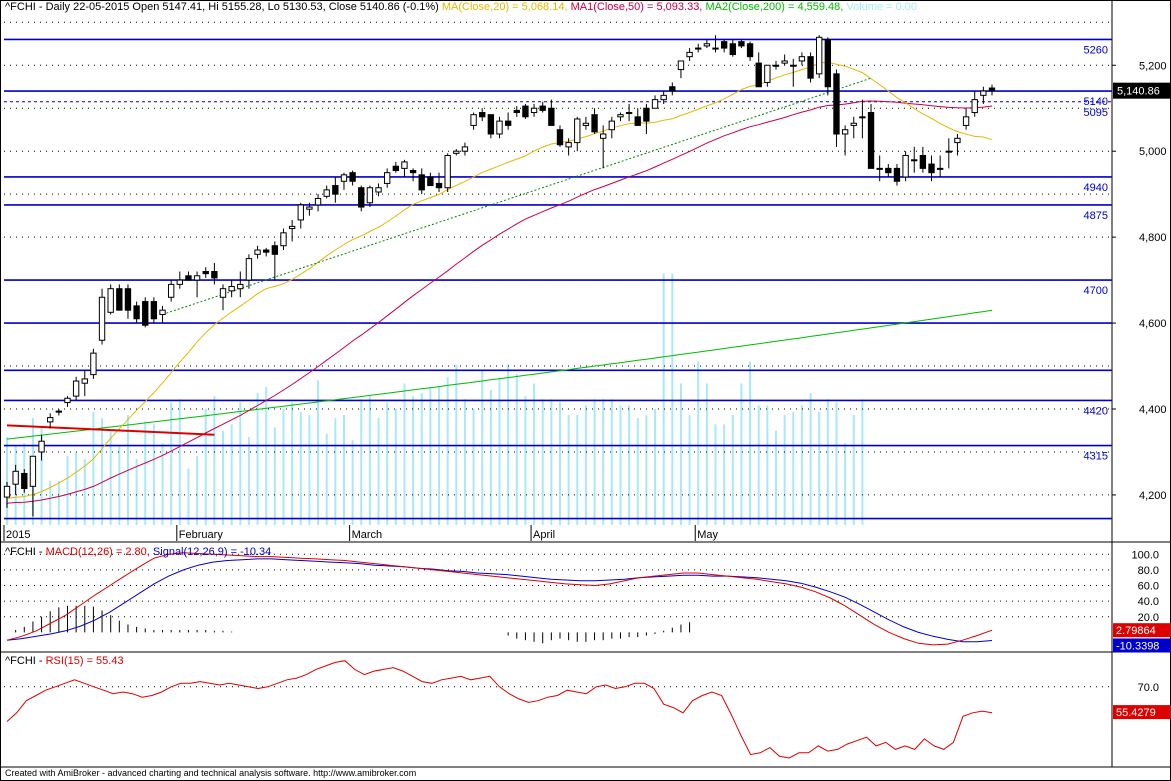 This screenshot has width=1171, height=781. Describe the element at coordinates (1136, 713) in the screenshot. I see `rsi-value-label: 55.4279` at that location.